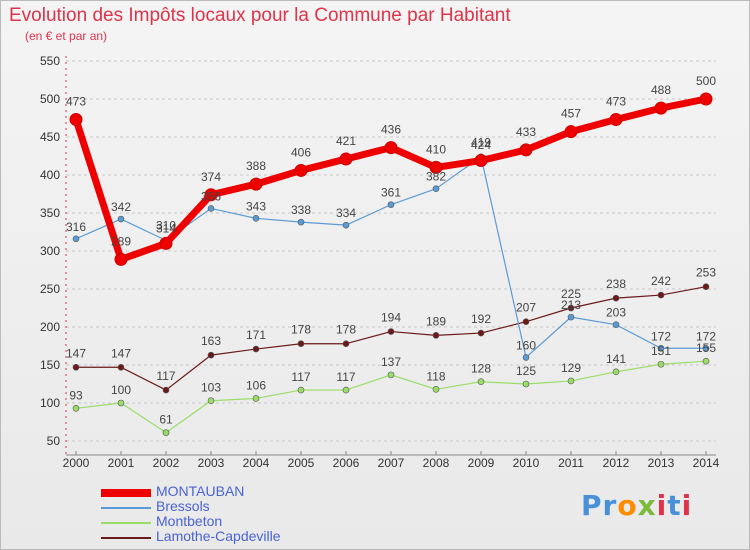  Describe the element at coordinates (166, 420) in the screenshot. I see `data-label: 61` at that location.